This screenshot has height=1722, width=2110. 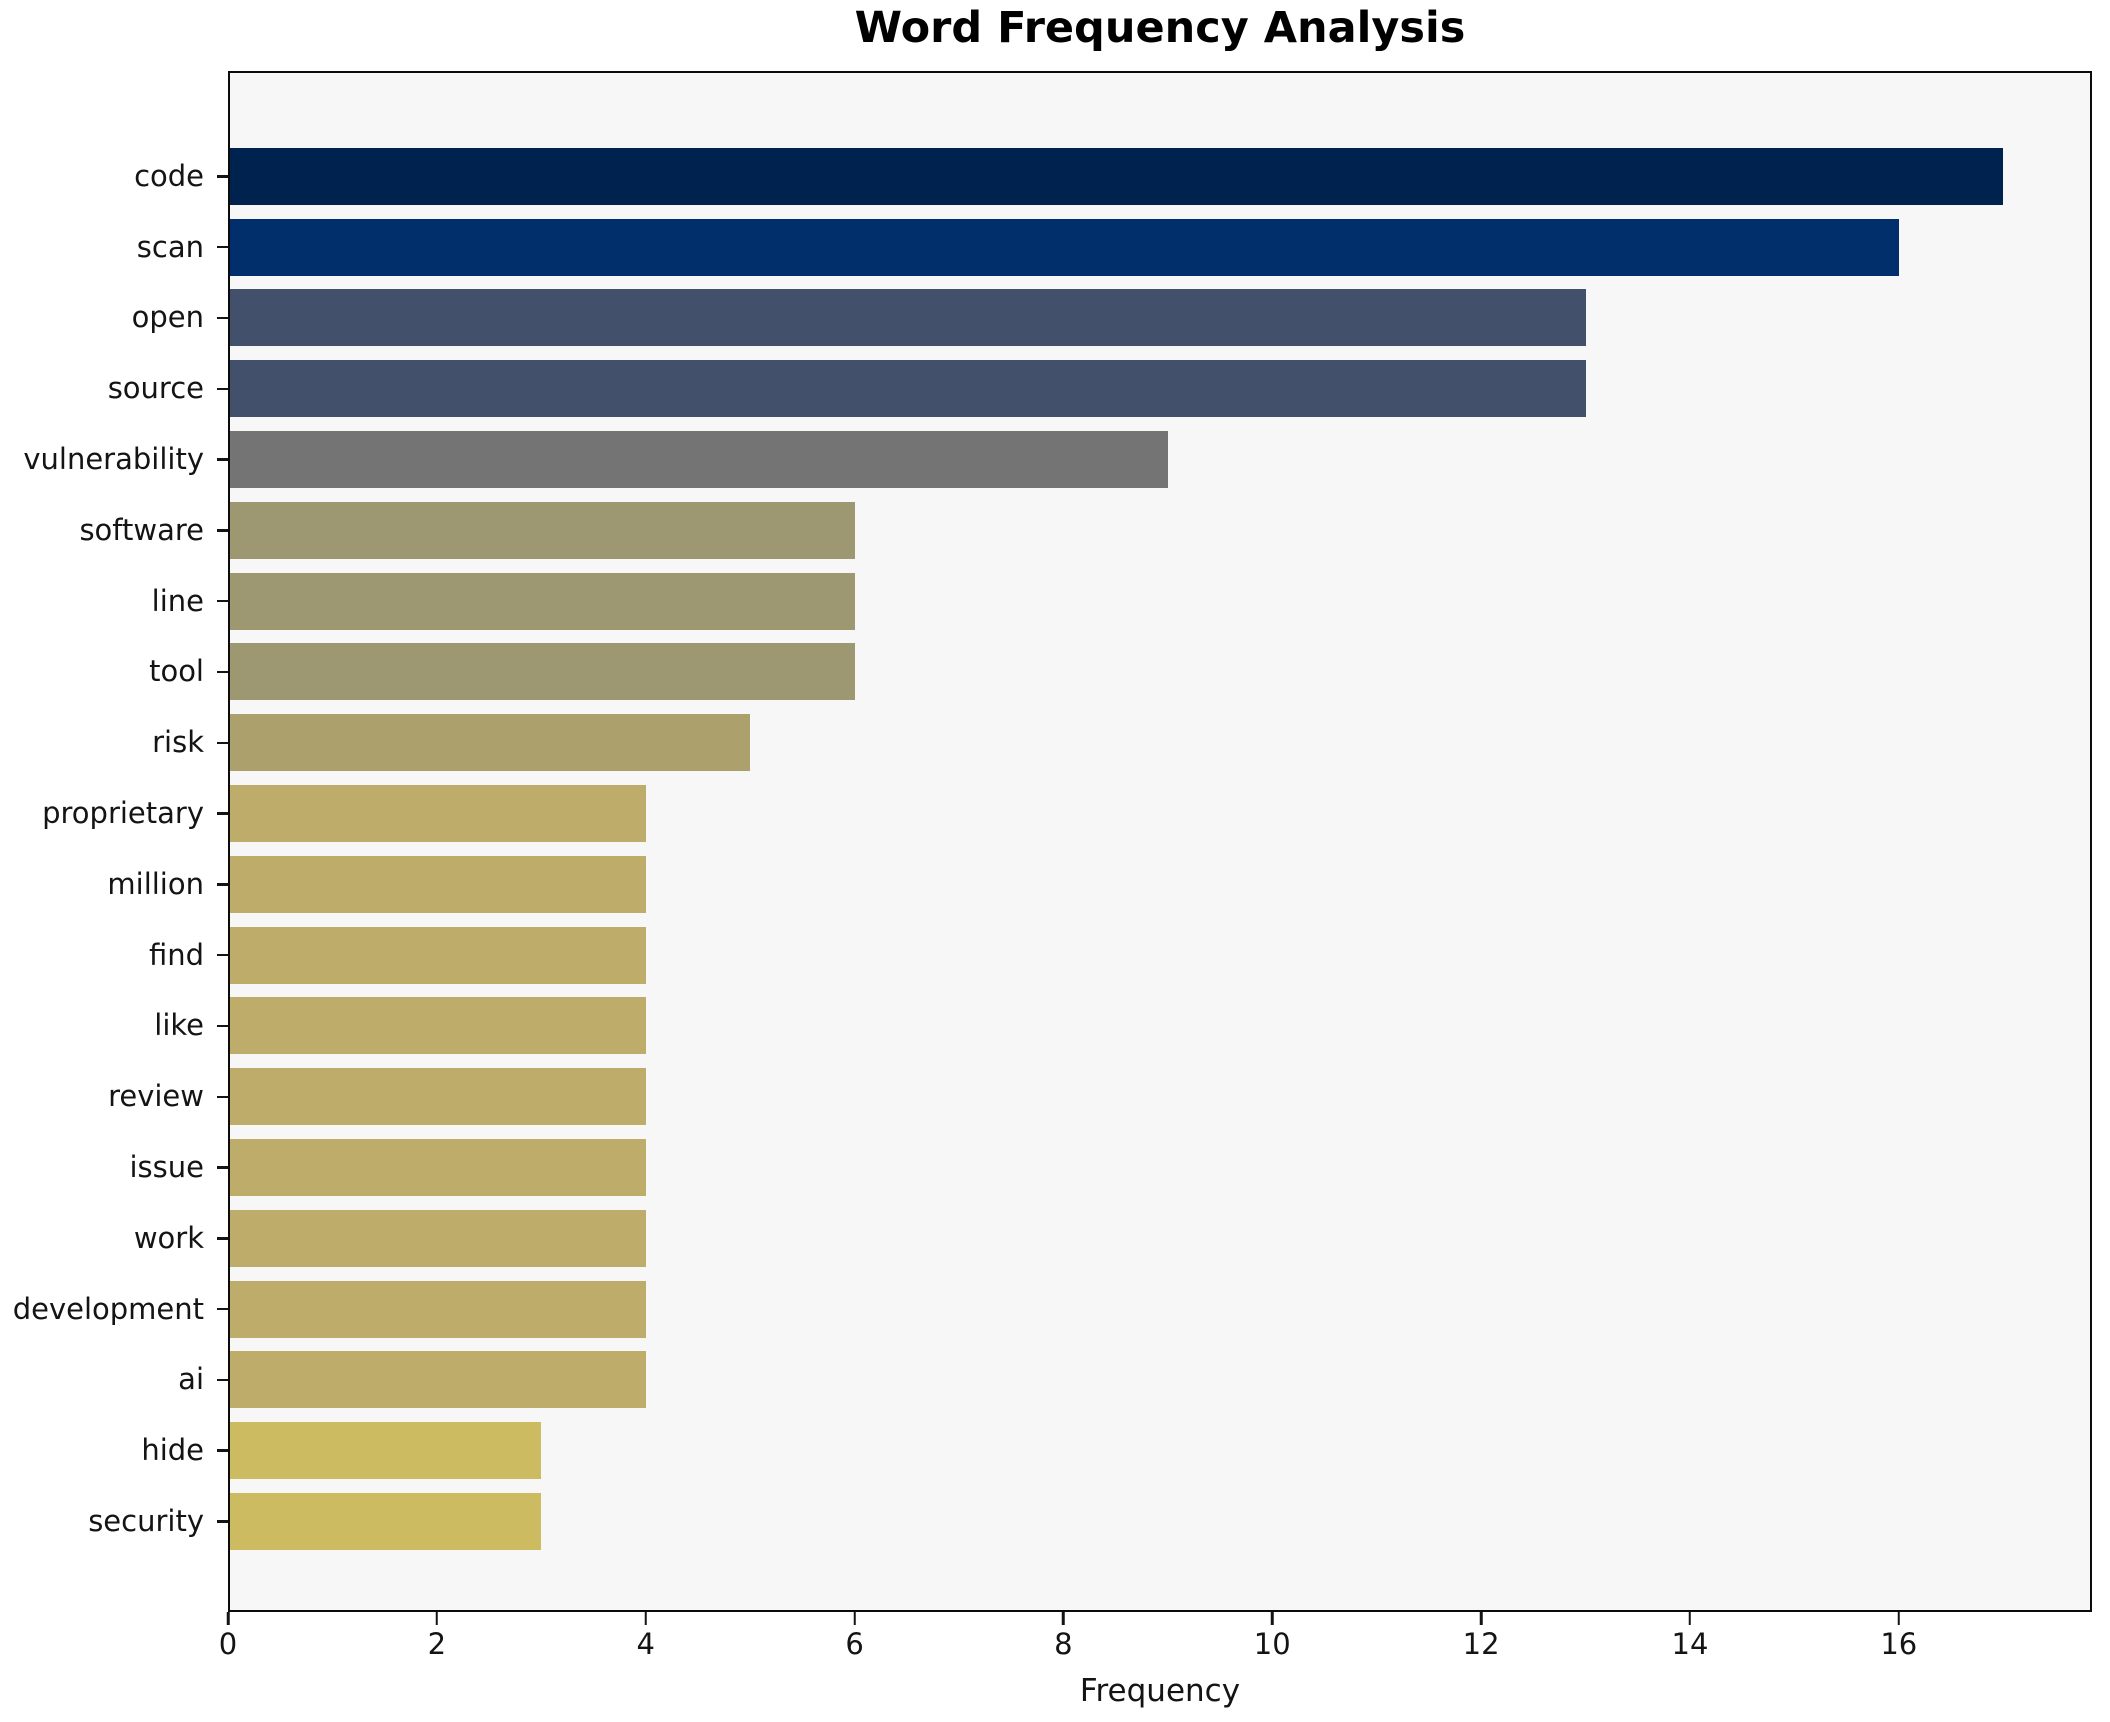 What do you see at coordinates (854, 1644) in the screenshot?
I see `x-tick-label-6: 6` at bounding box center [854, 1644].